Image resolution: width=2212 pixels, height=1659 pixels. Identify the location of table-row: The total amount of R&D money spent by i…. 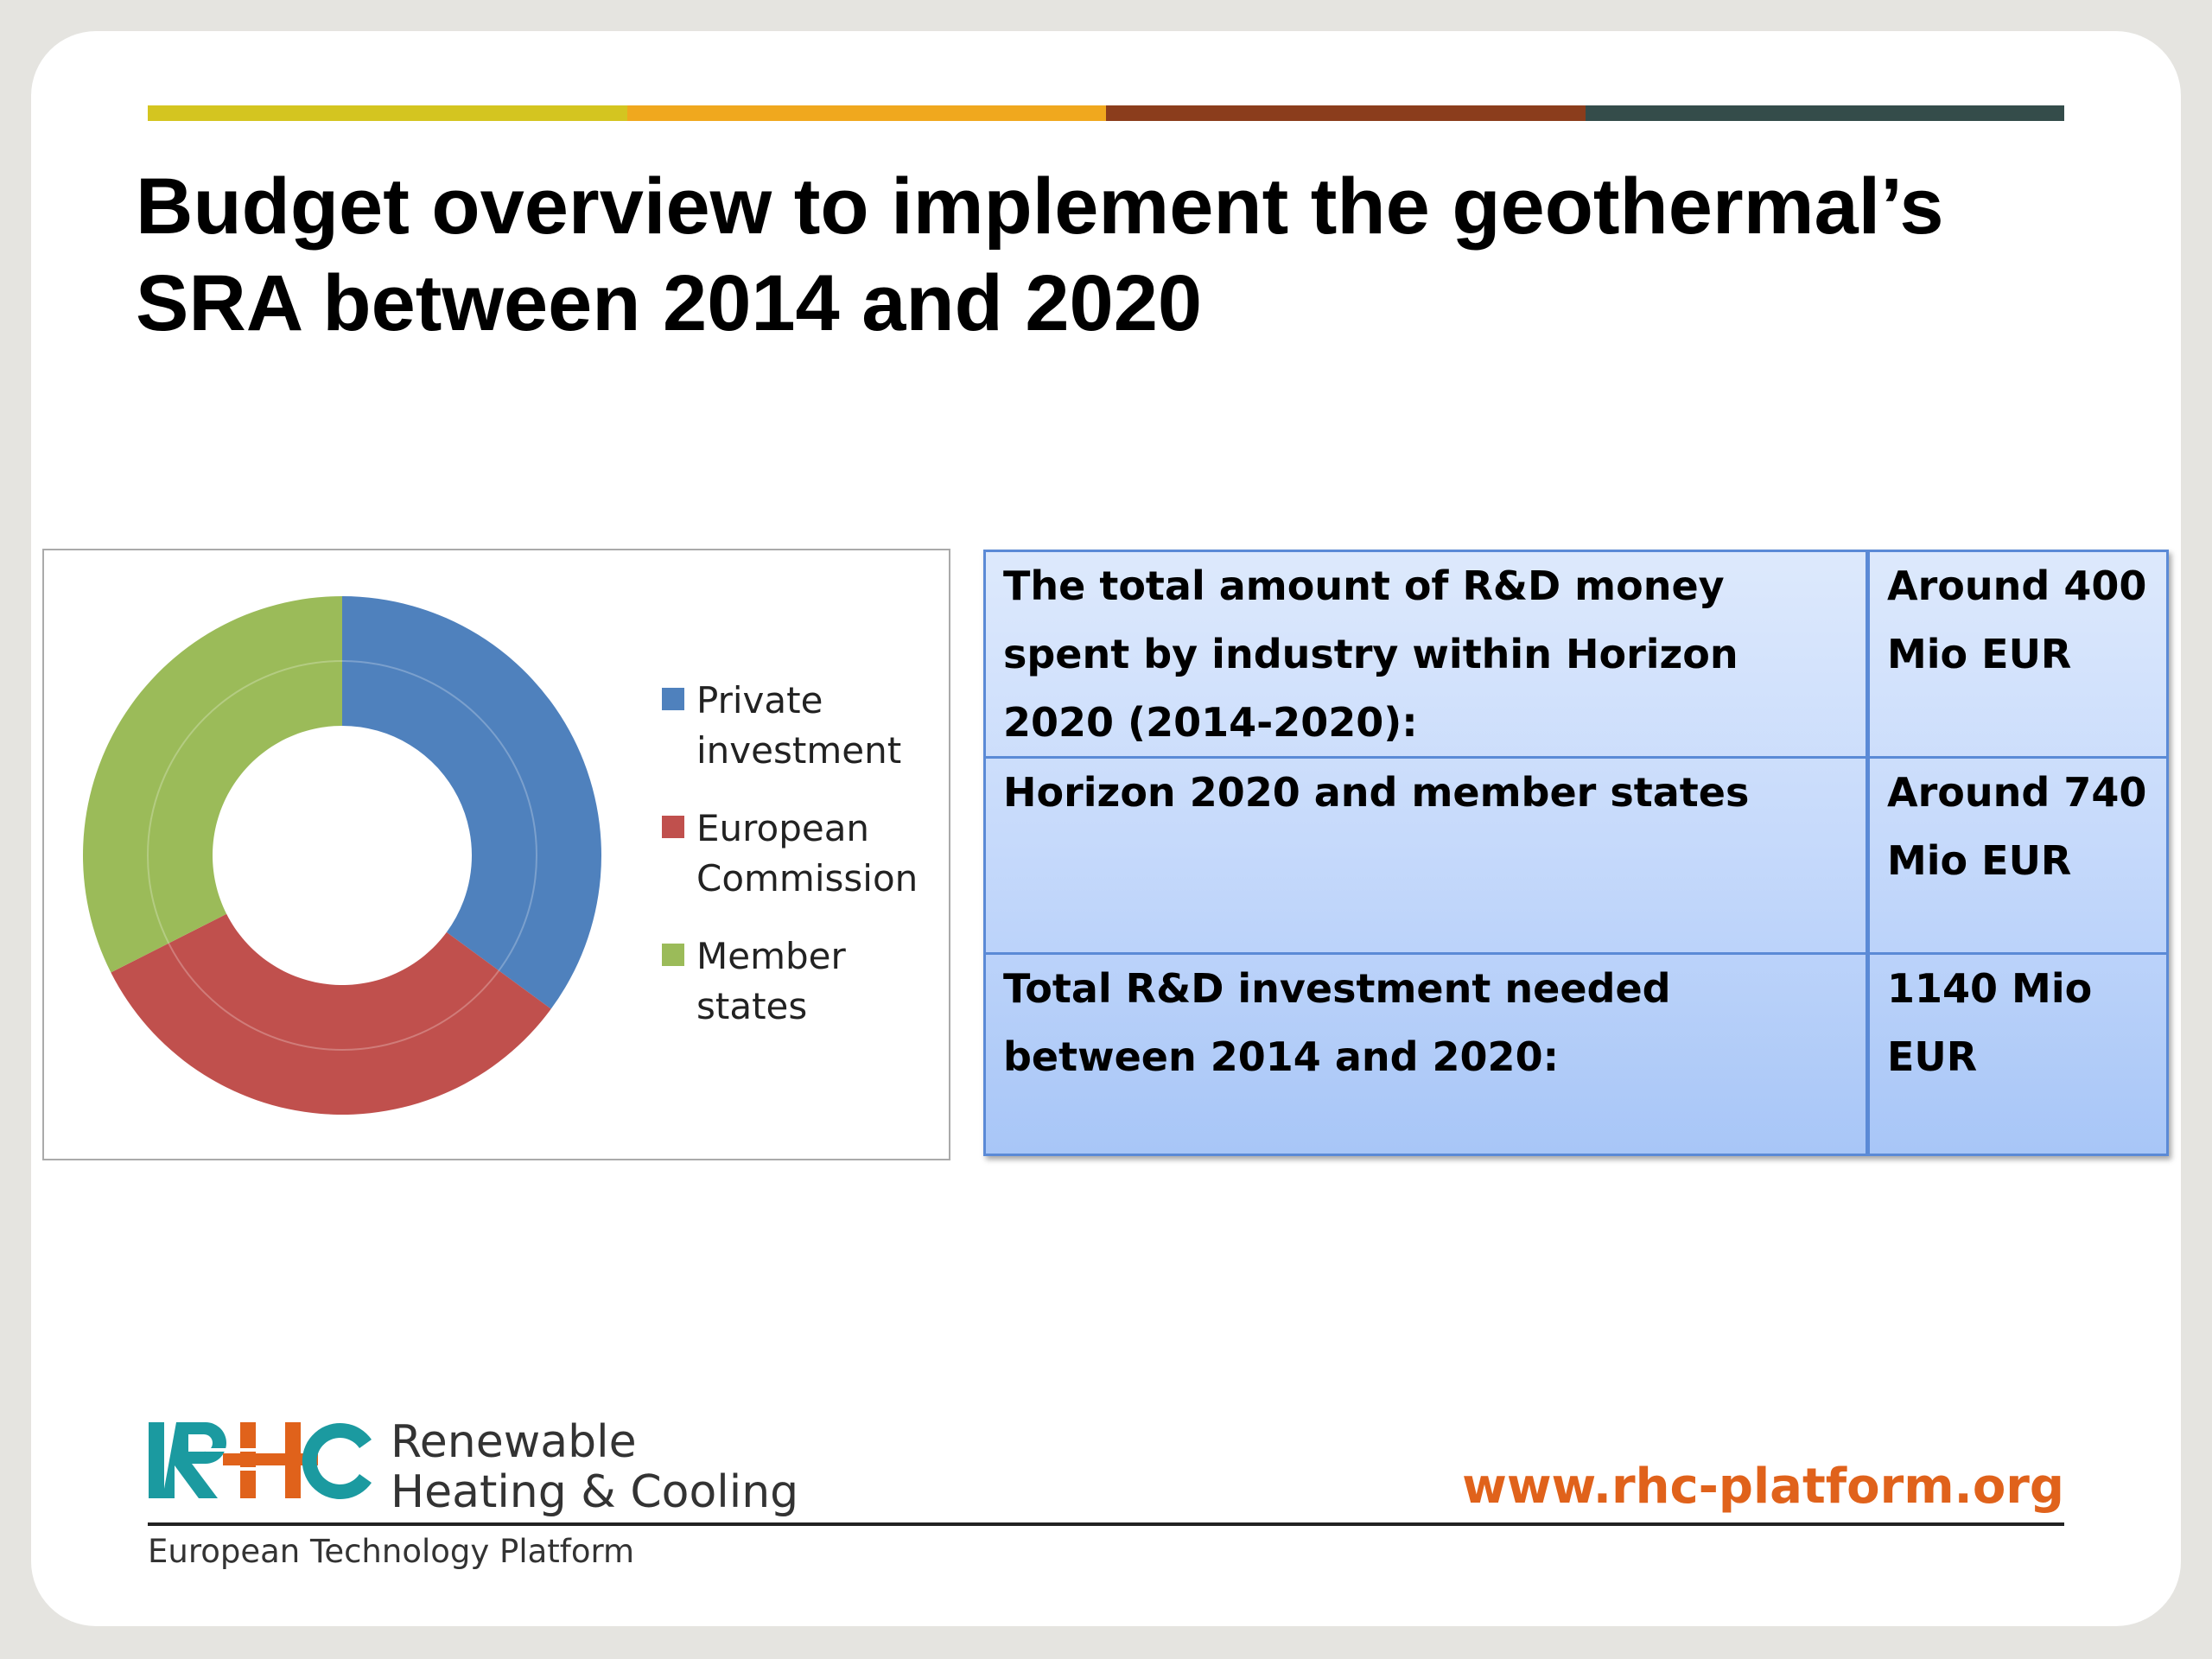
(1576, 654).